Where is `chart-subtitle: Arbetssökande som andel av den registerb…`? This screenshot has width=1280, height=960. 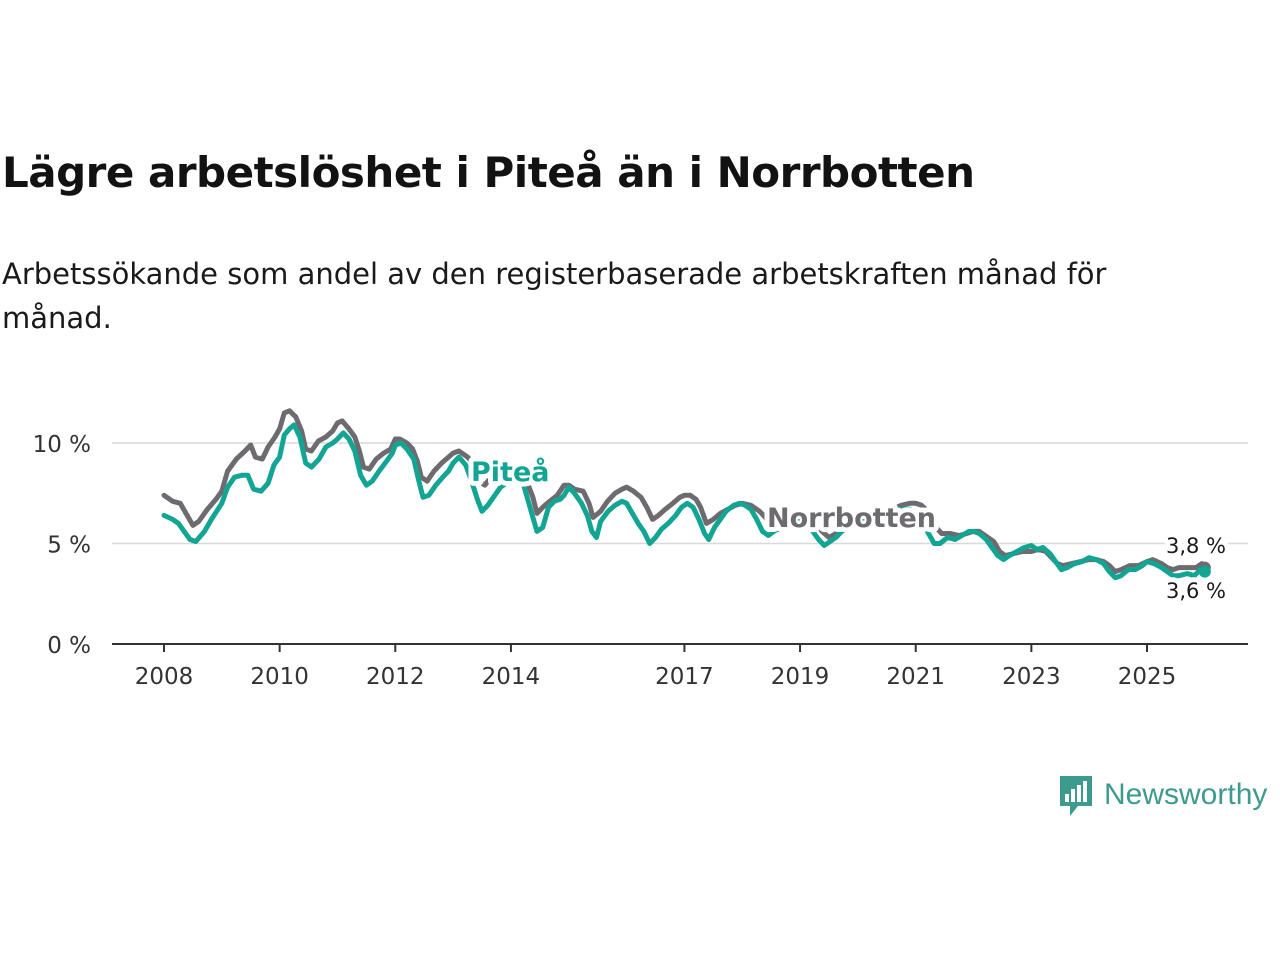 chart-subtitle: Arbetssökande som andel av den registerb… is located at coordinates (554, 296).